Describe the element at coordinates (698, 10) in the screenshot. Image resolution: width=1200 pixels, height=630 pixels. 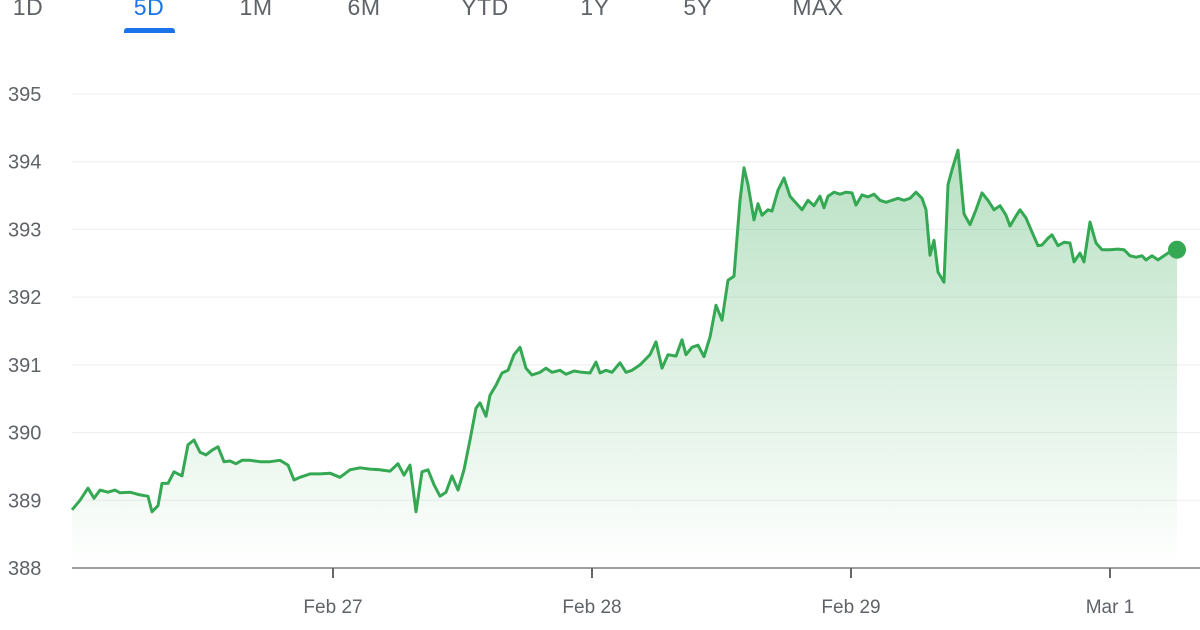
I see `tab-5y: 5Y` at that location.